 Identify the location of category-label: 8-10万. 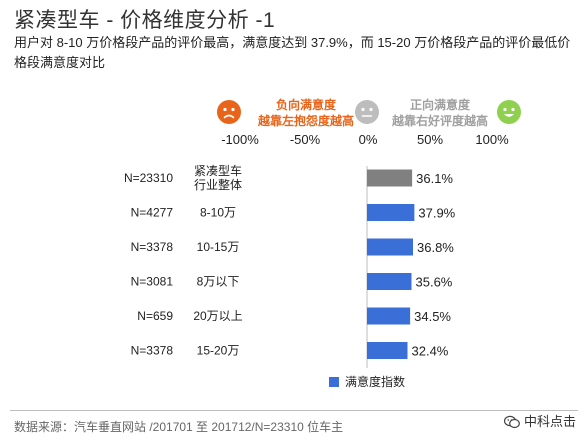
(218, 213).